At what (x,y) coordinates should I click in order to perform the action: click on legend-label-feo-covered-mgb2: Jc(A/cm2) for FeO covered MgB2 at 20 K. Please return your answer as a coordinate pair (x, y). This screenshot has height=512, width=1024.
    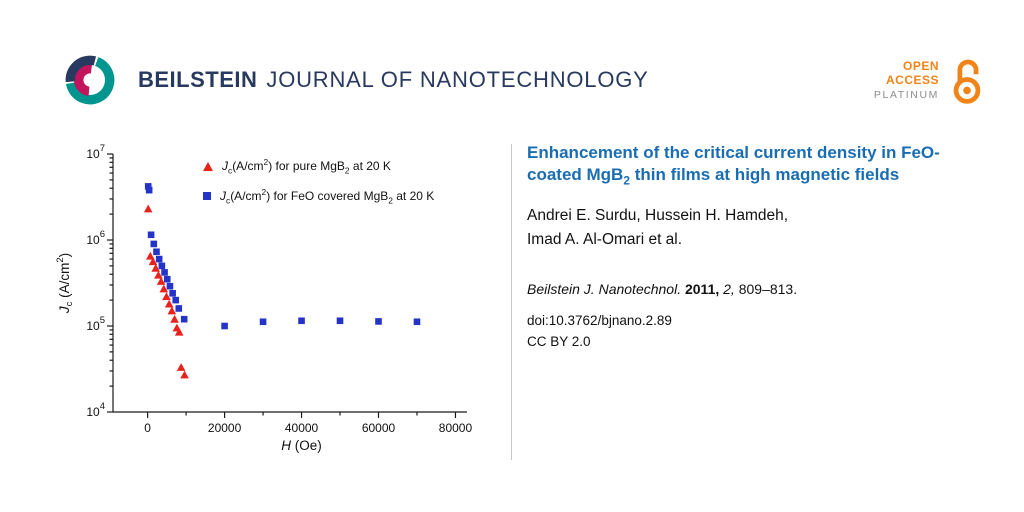
    Looking at the image, I should click on (327, 196).